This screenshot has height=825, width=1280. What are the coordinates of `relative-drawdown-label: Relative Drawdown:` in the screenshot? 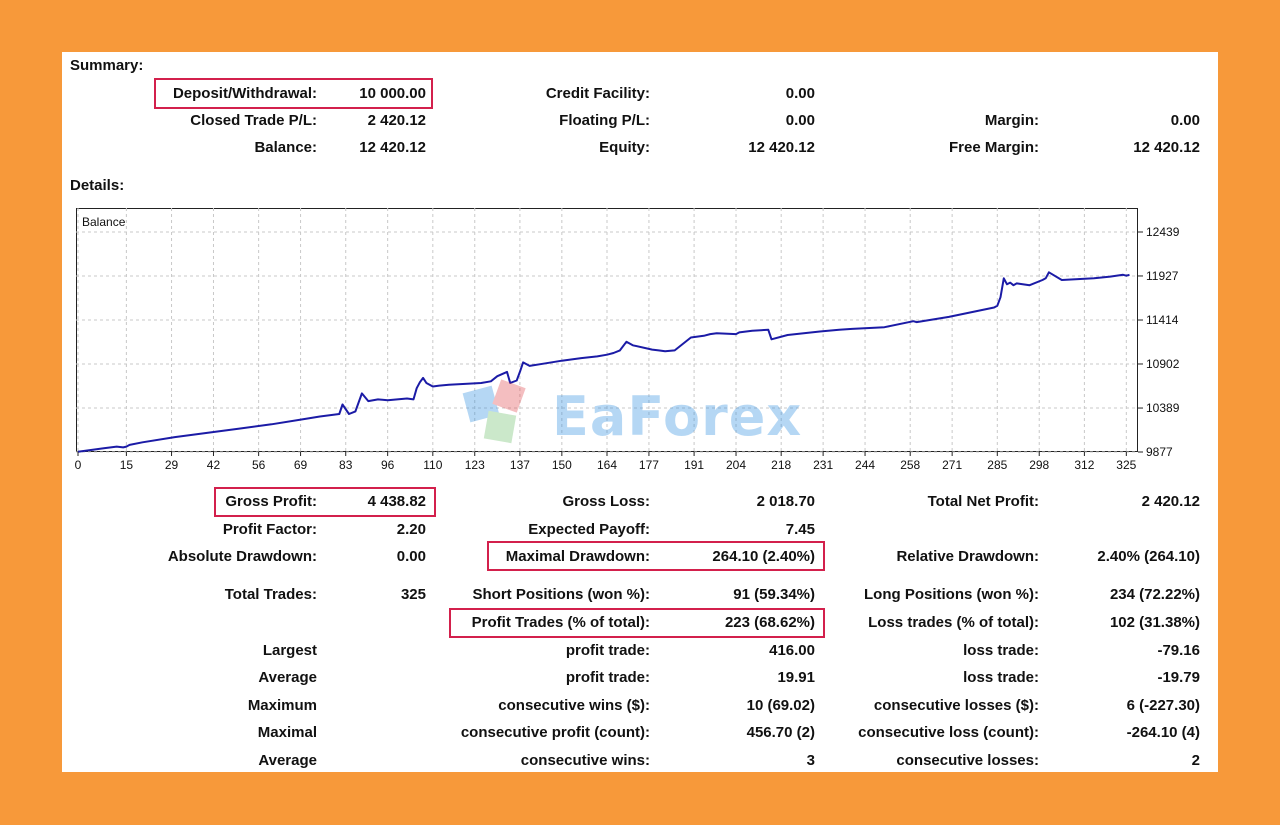 It's located at (967, 556).